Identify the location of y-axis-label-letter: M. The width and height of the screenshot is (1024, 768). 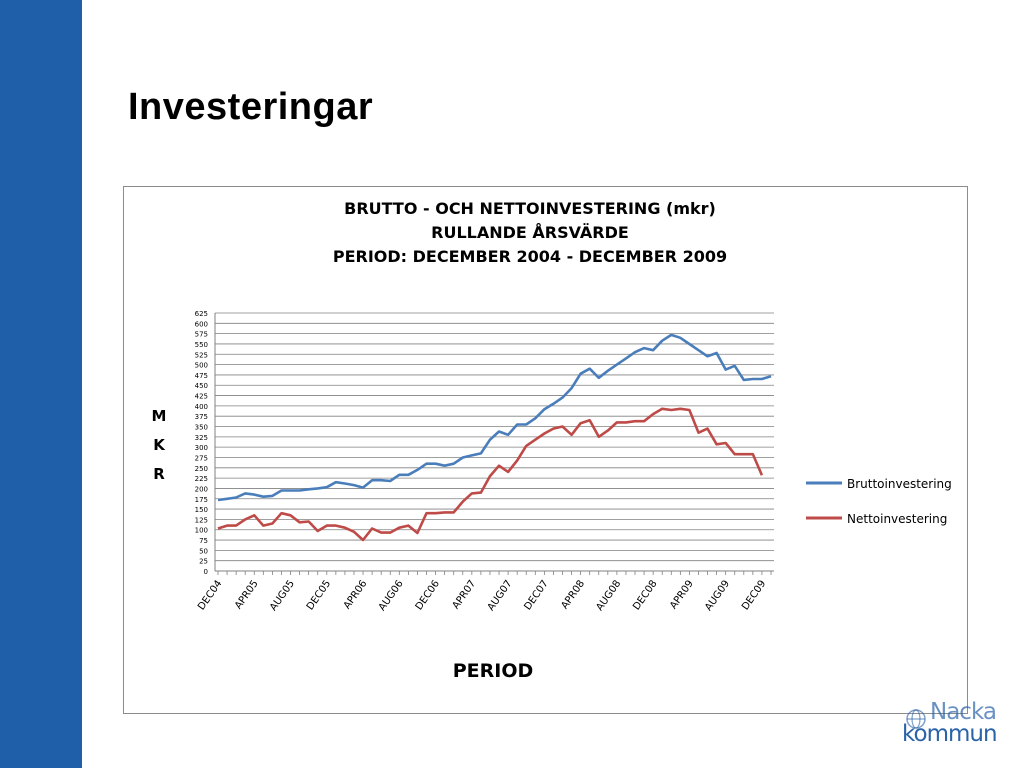
(159, 416).